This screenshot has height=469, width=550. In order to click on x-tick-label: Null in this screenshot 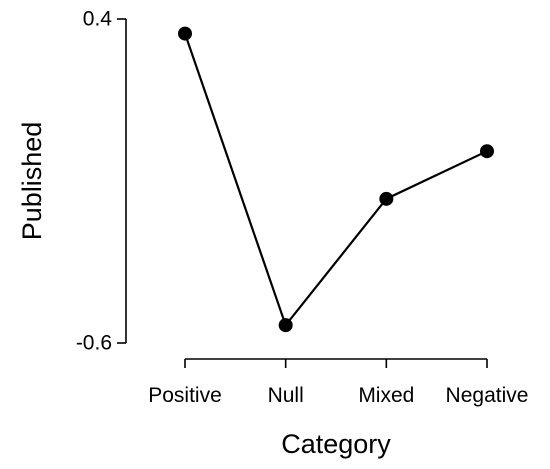, I will do `click(286, 395)`.